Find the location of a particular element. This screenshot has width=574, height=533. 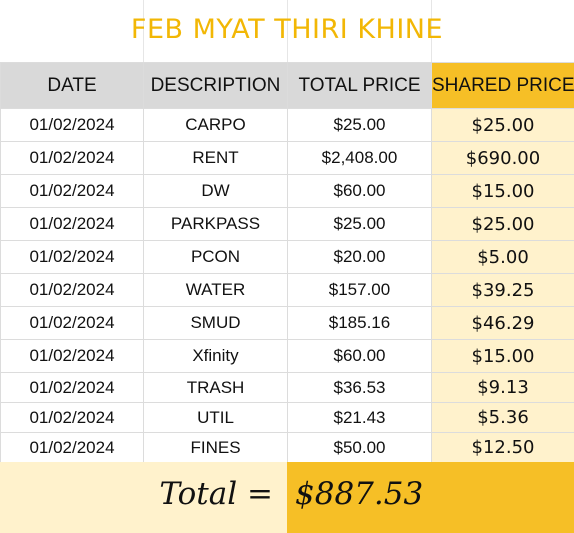

total-price-cell: $50.00 is located at coordinates (359, 447).